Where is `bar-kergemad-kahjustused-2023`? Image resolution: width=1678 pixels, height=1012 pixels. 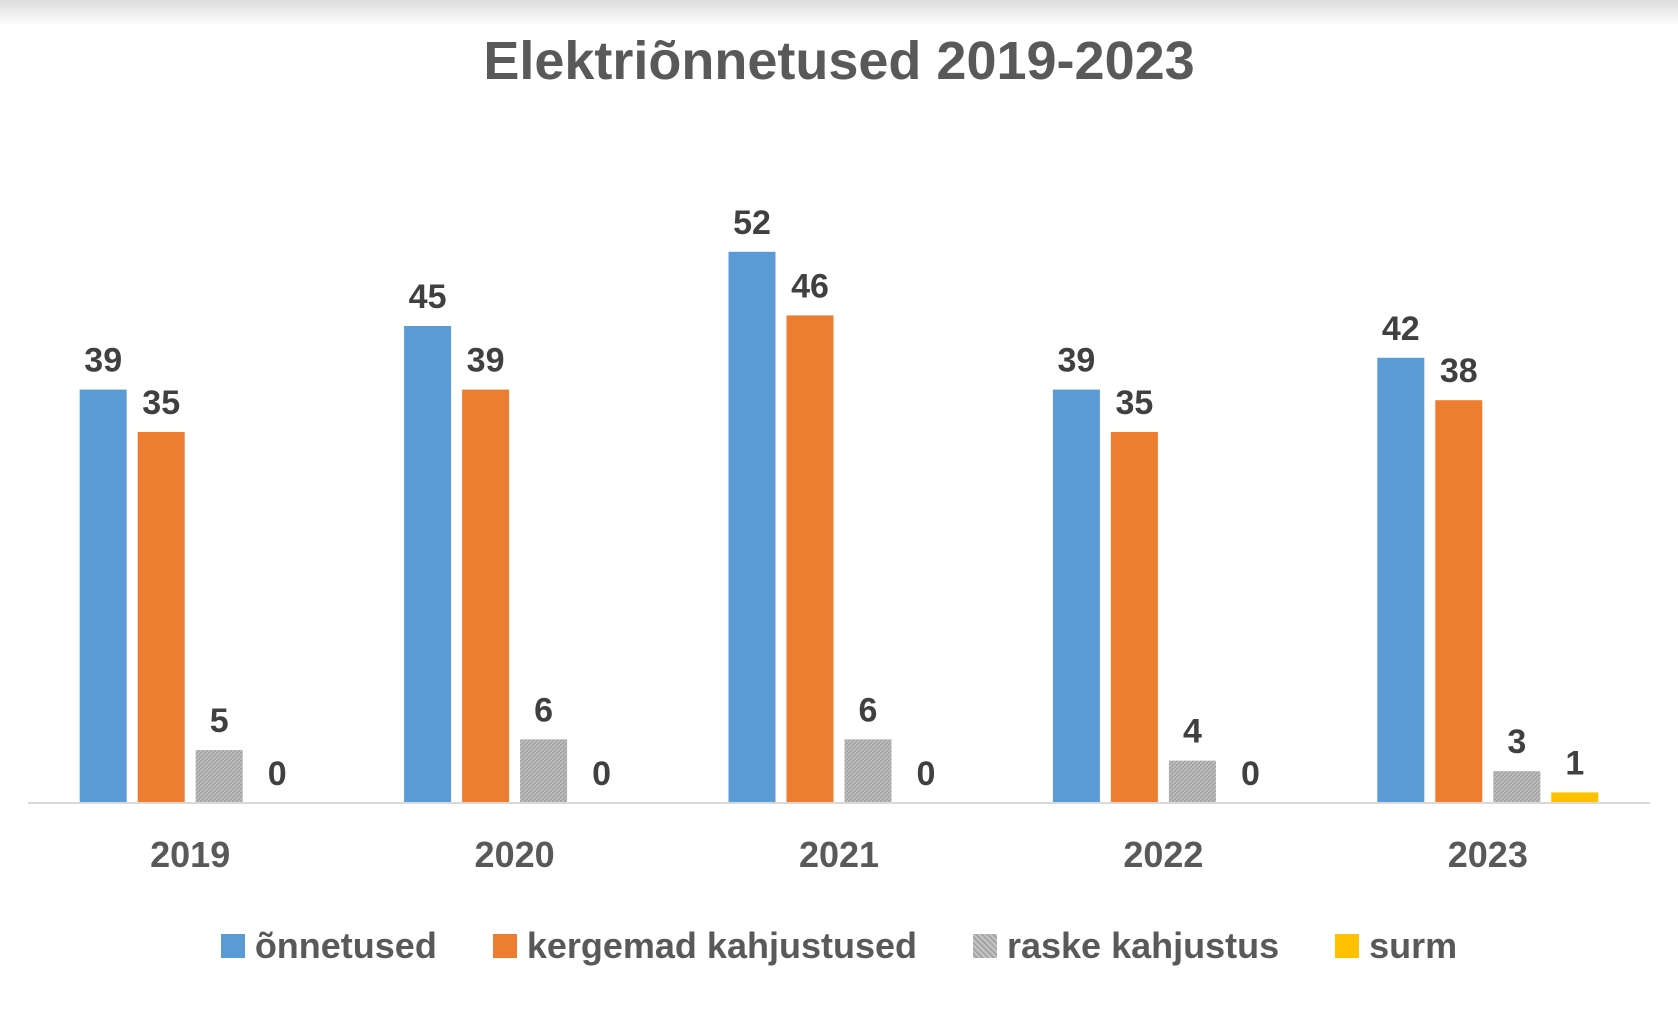
bar-kergemad-kahjustused-2023 is located at coordinates (1459, 601).